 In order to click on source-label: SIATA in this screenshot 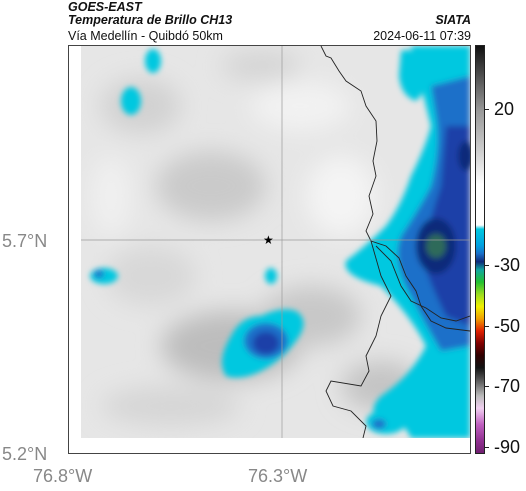, I will do `click(453, 20)`.